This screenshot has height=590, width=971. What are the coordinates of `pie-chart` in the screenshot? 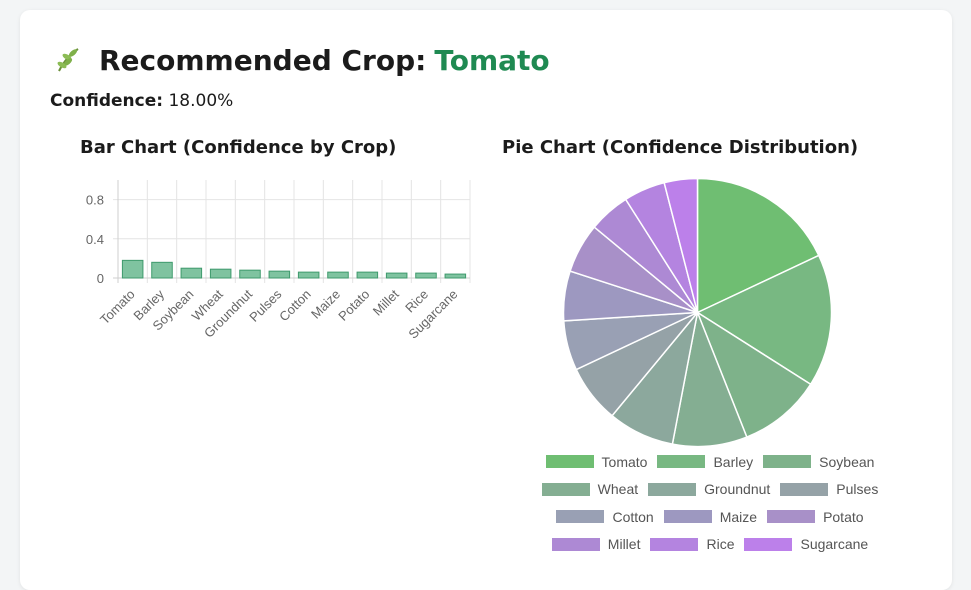 It's located at (697, 312).